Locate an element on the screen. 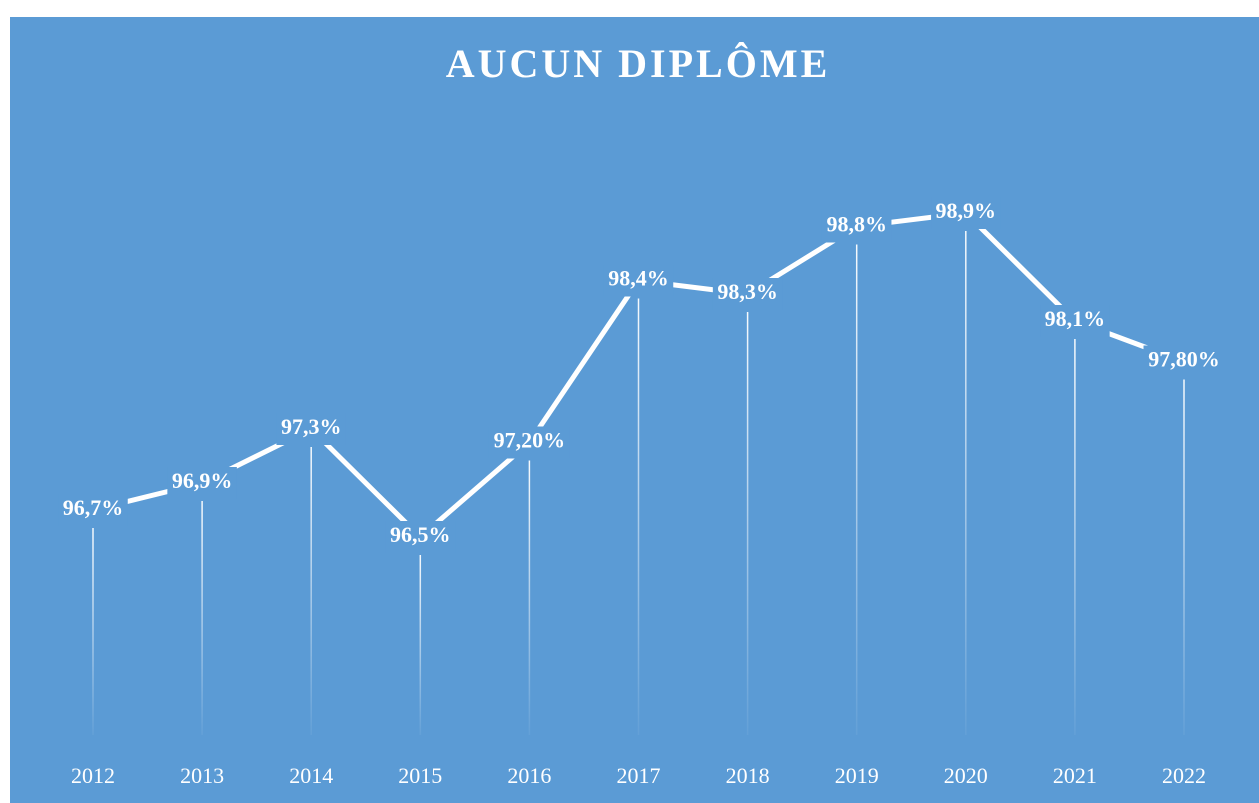 The image size is (1259, 803). x-tick-label: 2016 is located at coordinates (529, 775).